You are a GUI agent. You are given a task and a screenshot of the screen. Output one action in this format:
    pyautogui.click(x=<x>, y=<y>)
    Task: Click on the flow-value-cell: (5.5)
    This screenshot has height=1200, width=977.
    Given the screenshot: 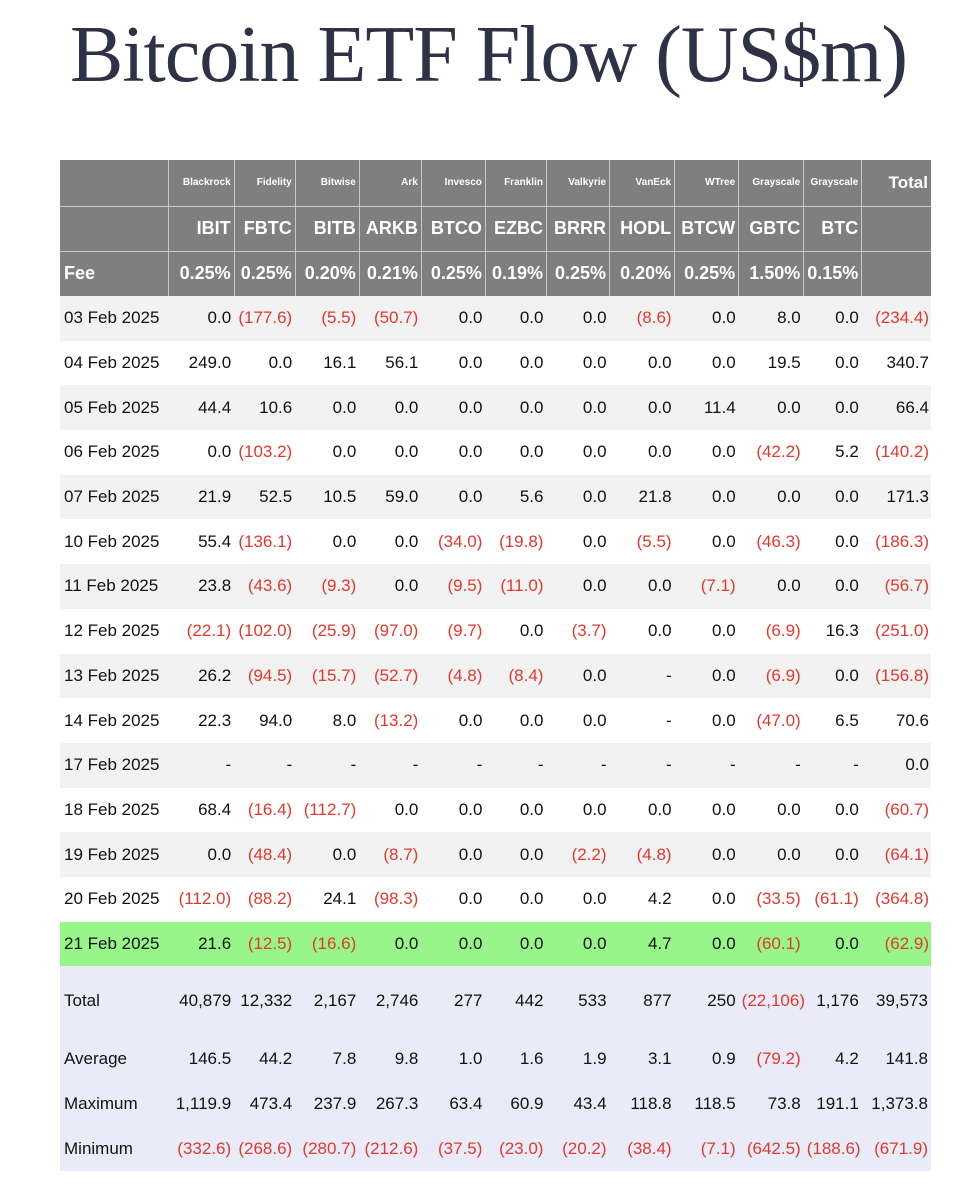 What is the action you would take?
    pyautogui.click(x=339, y=318)
    